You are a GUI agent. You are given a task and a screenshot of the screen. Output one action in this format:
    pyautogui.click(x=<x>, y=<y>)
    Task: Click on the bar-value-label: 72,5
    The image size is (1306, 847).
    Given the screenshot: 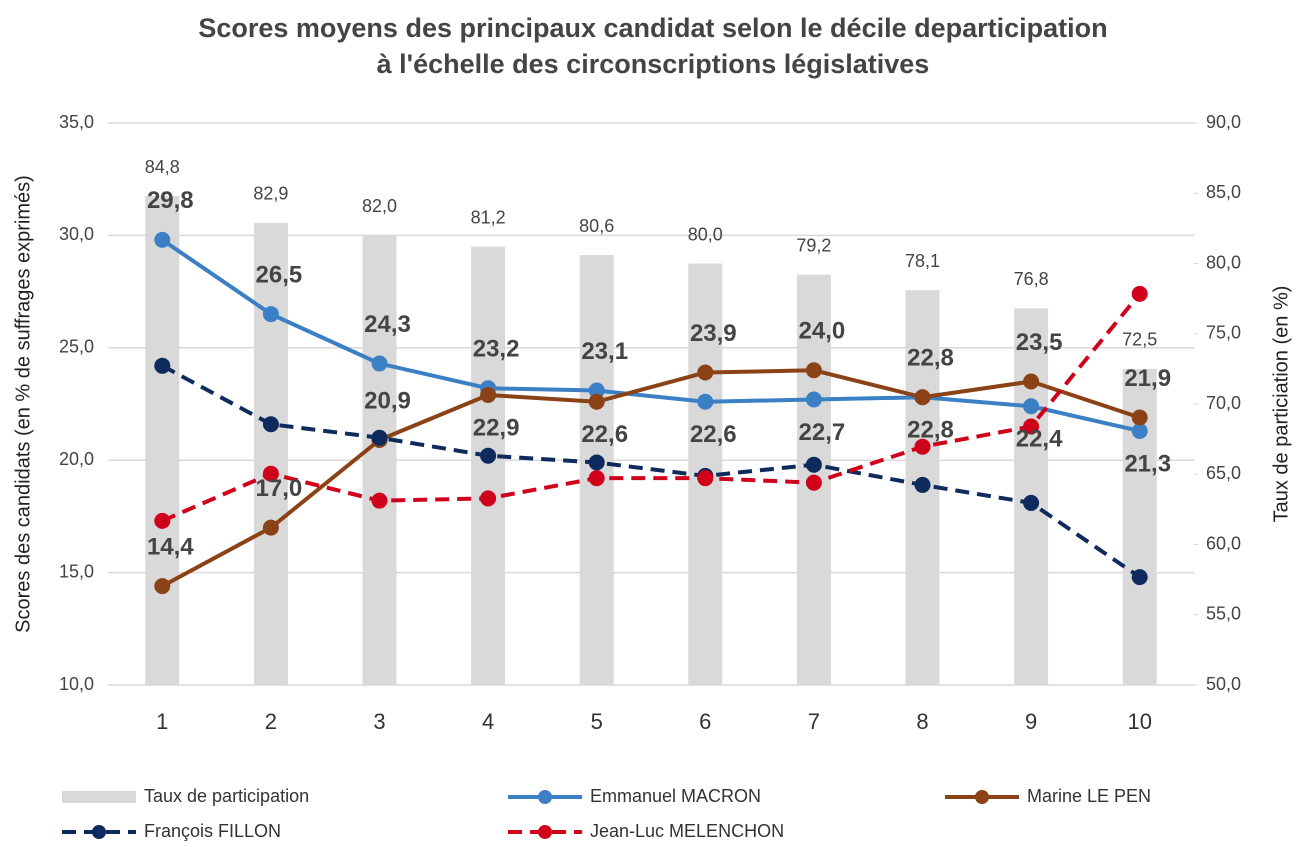 What is the action you would take?
    pyautogui.click(x=1139, y=340)
    